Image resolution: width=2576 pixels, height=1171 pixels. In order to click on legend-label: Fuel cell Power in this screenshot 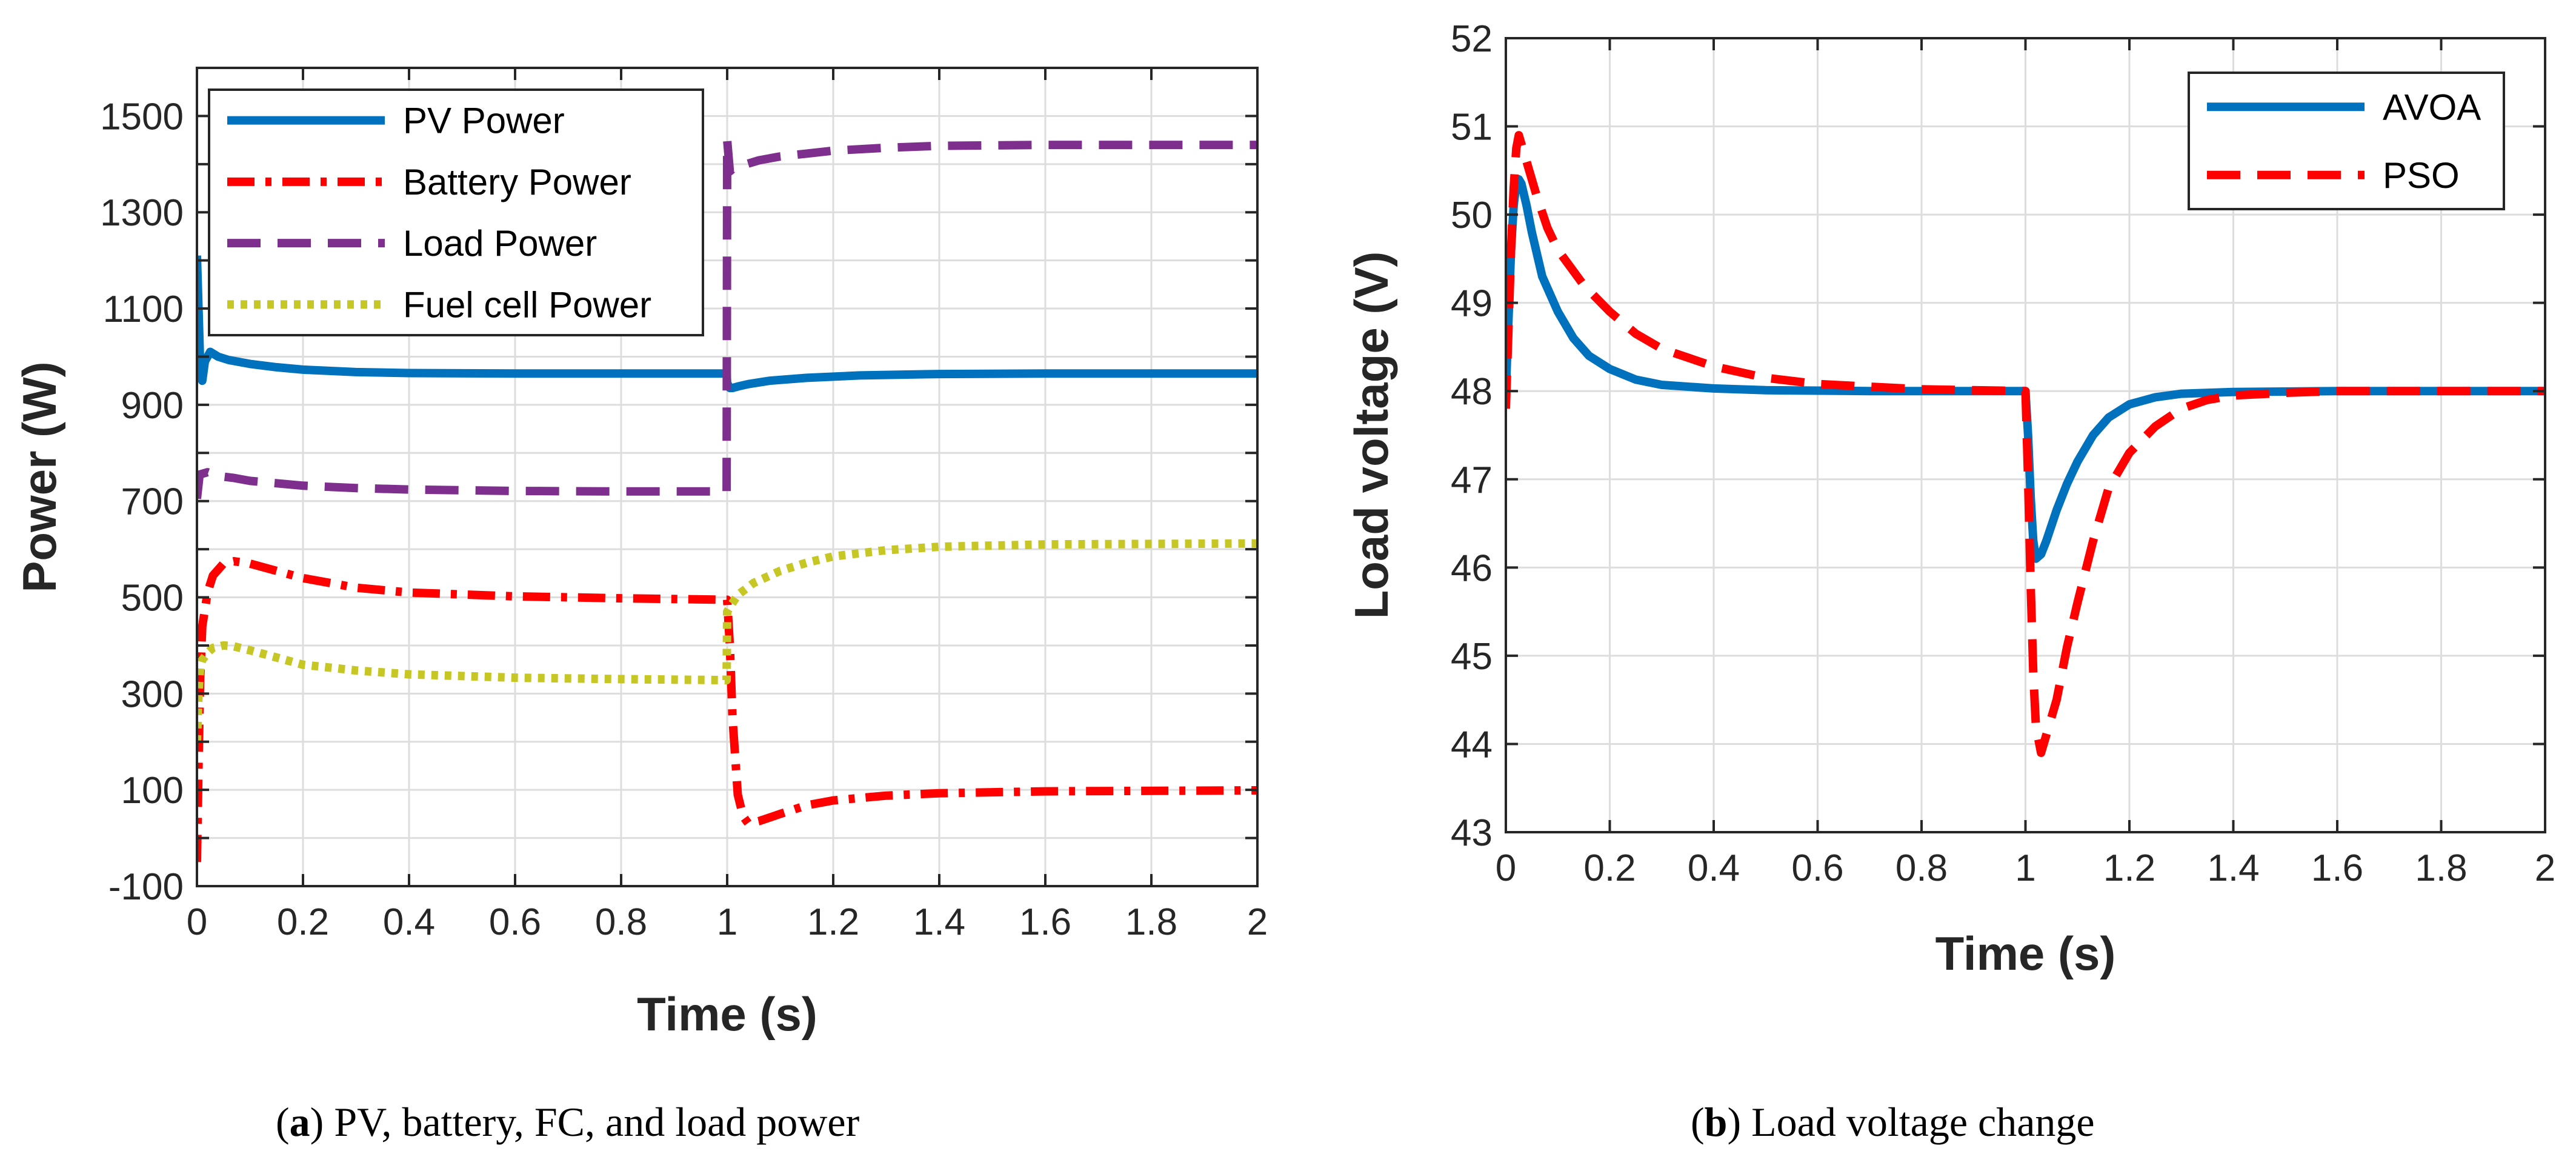, I will do `click(527, 304)`.